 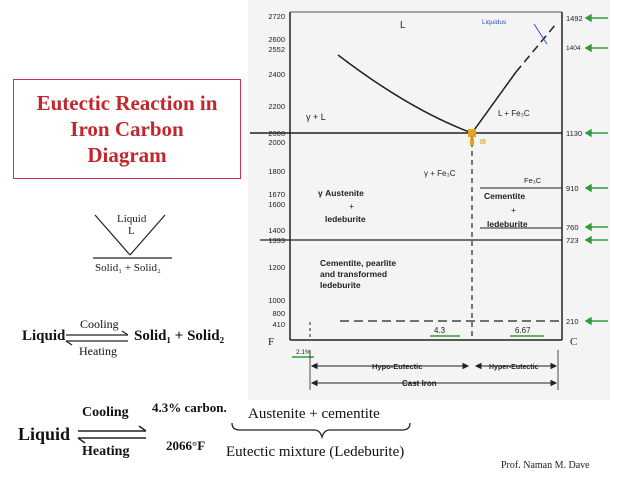 What do you see at coordinates (316, 117) in the screenshot?
I see `label-gamma-L: γ + L` at bounding box center [316, 117].